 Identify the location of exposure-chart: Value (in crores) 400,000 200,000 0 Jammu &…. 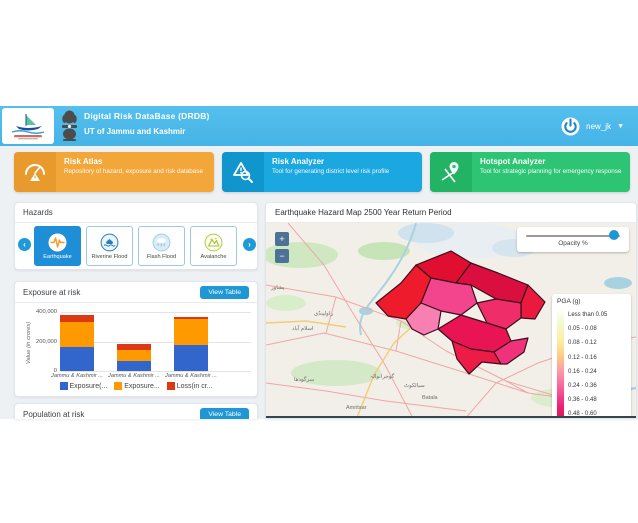
(136, 350).